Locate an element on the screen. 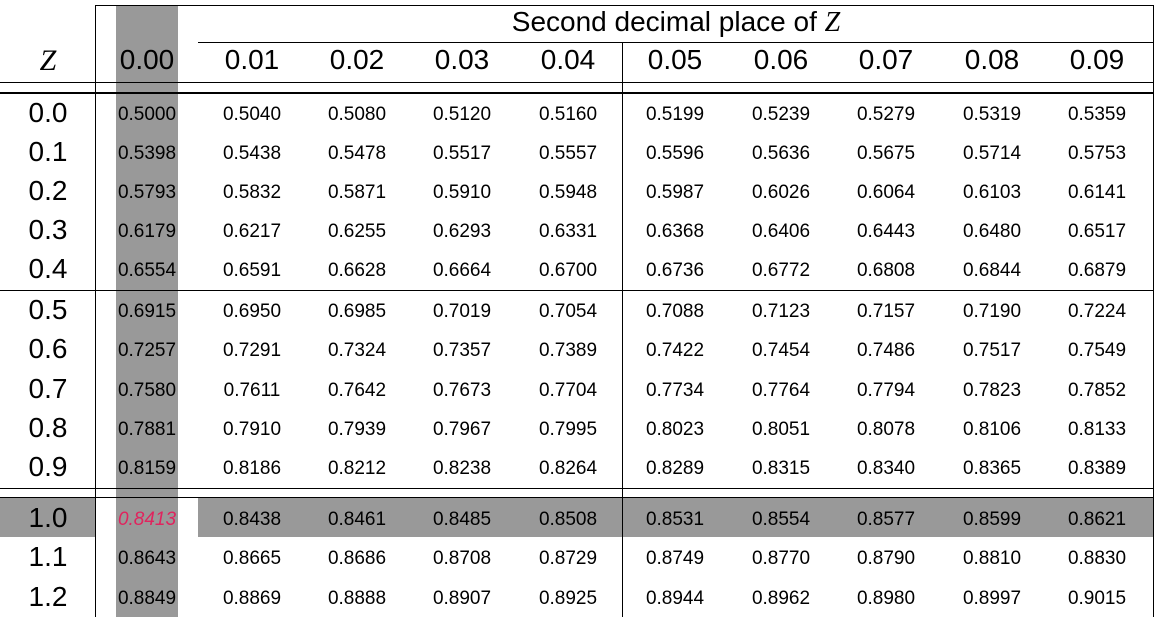 This screenshot has width=1154, height=624. table-cell: 0.6293 is located at coordinates (462, 231).